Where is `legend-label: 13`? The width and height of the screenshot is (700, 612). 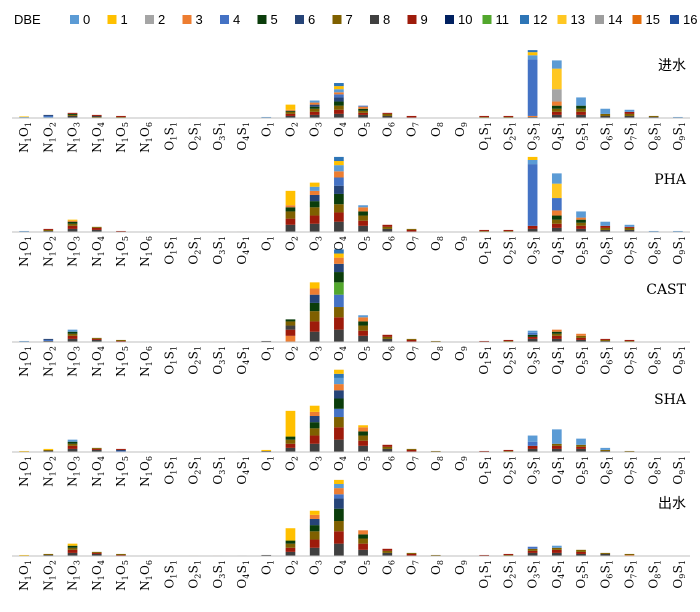
legend-label: 13 is located at coordinates (578, 19).